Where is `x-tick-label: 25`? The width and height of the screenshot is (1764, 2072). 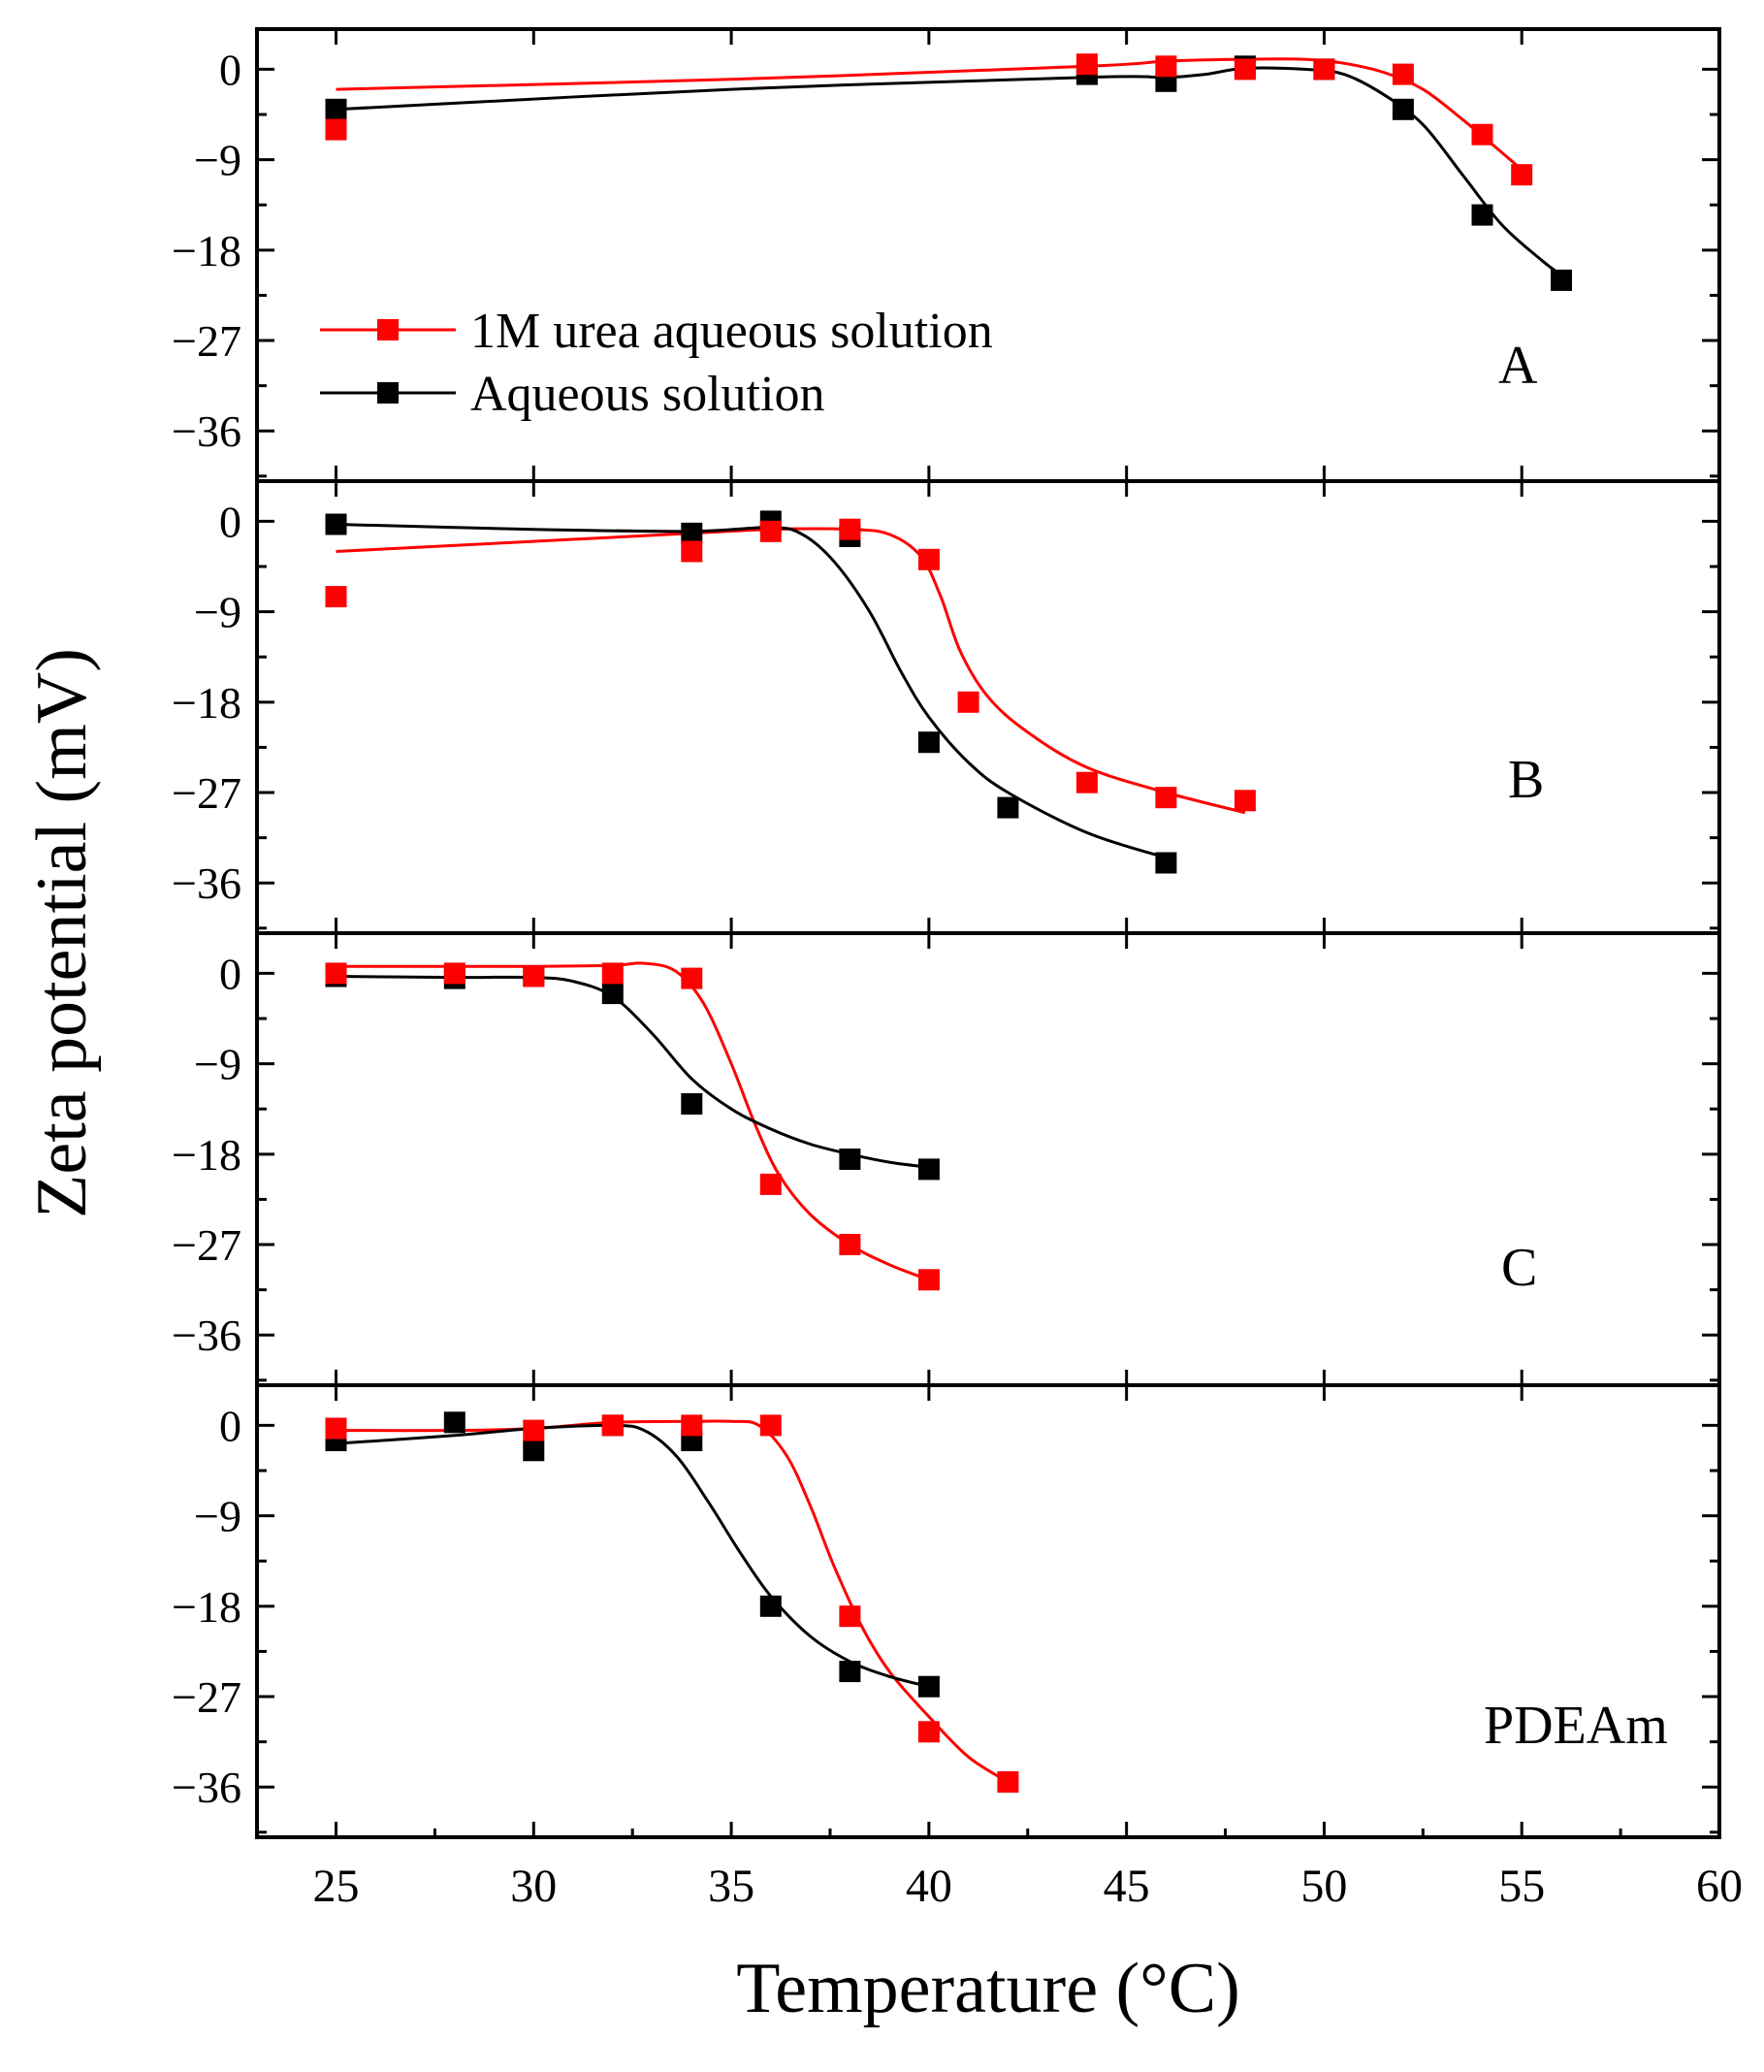
x-tick-label: 25 is located at coordinates (337, 1886).